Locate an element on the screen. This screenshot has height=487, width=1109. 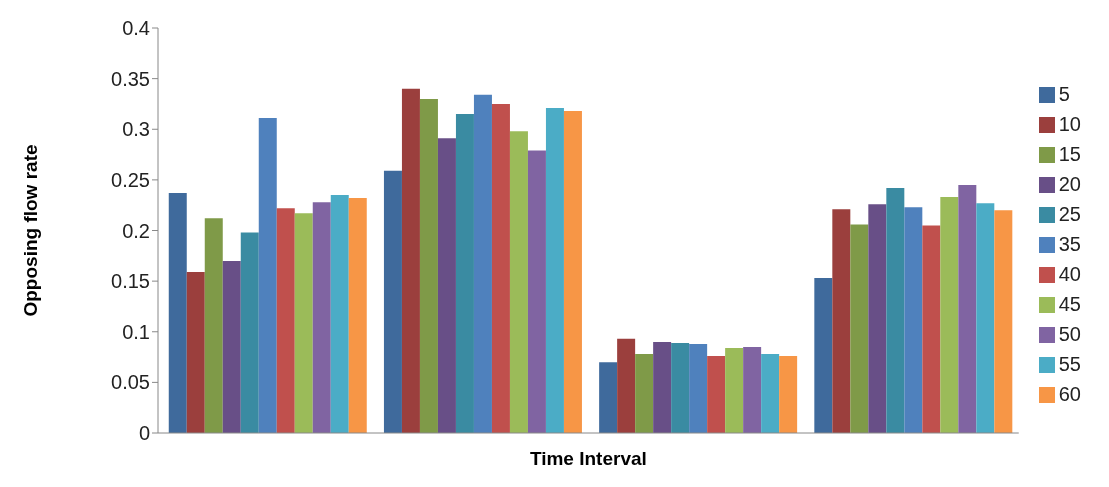
legend-label: 10 is located at coordinates (1069, 123).